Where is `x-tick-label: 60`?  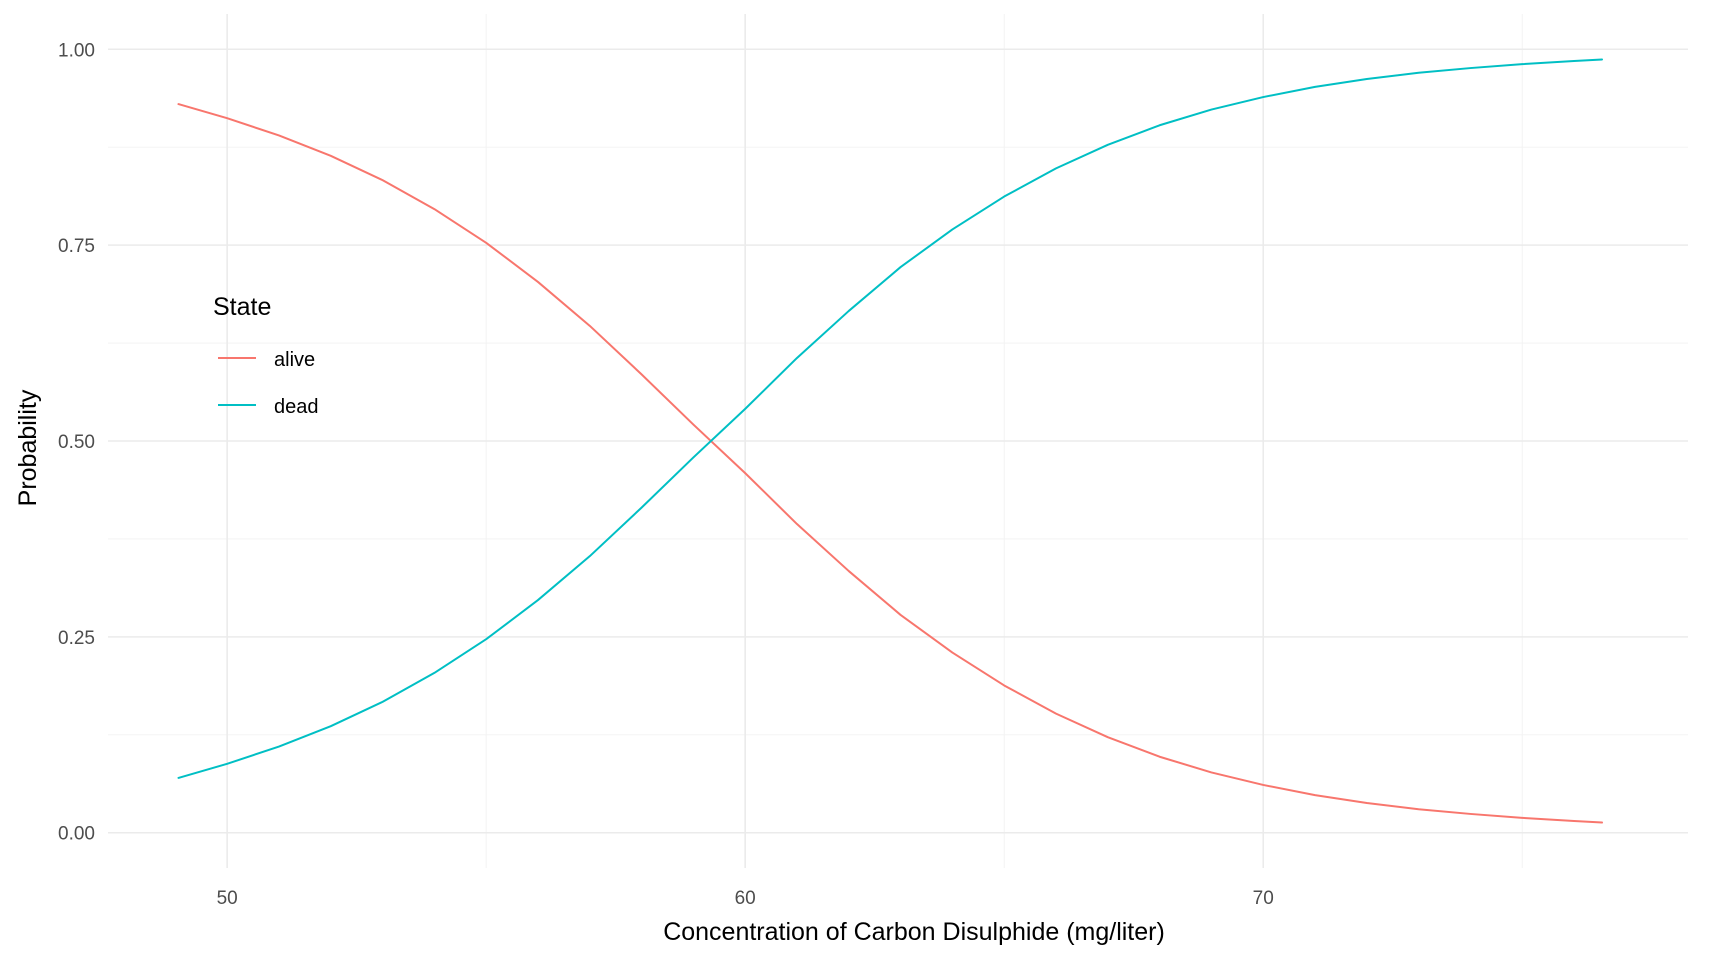
x-tick-label: 60 is located at coordinates (745, 898).